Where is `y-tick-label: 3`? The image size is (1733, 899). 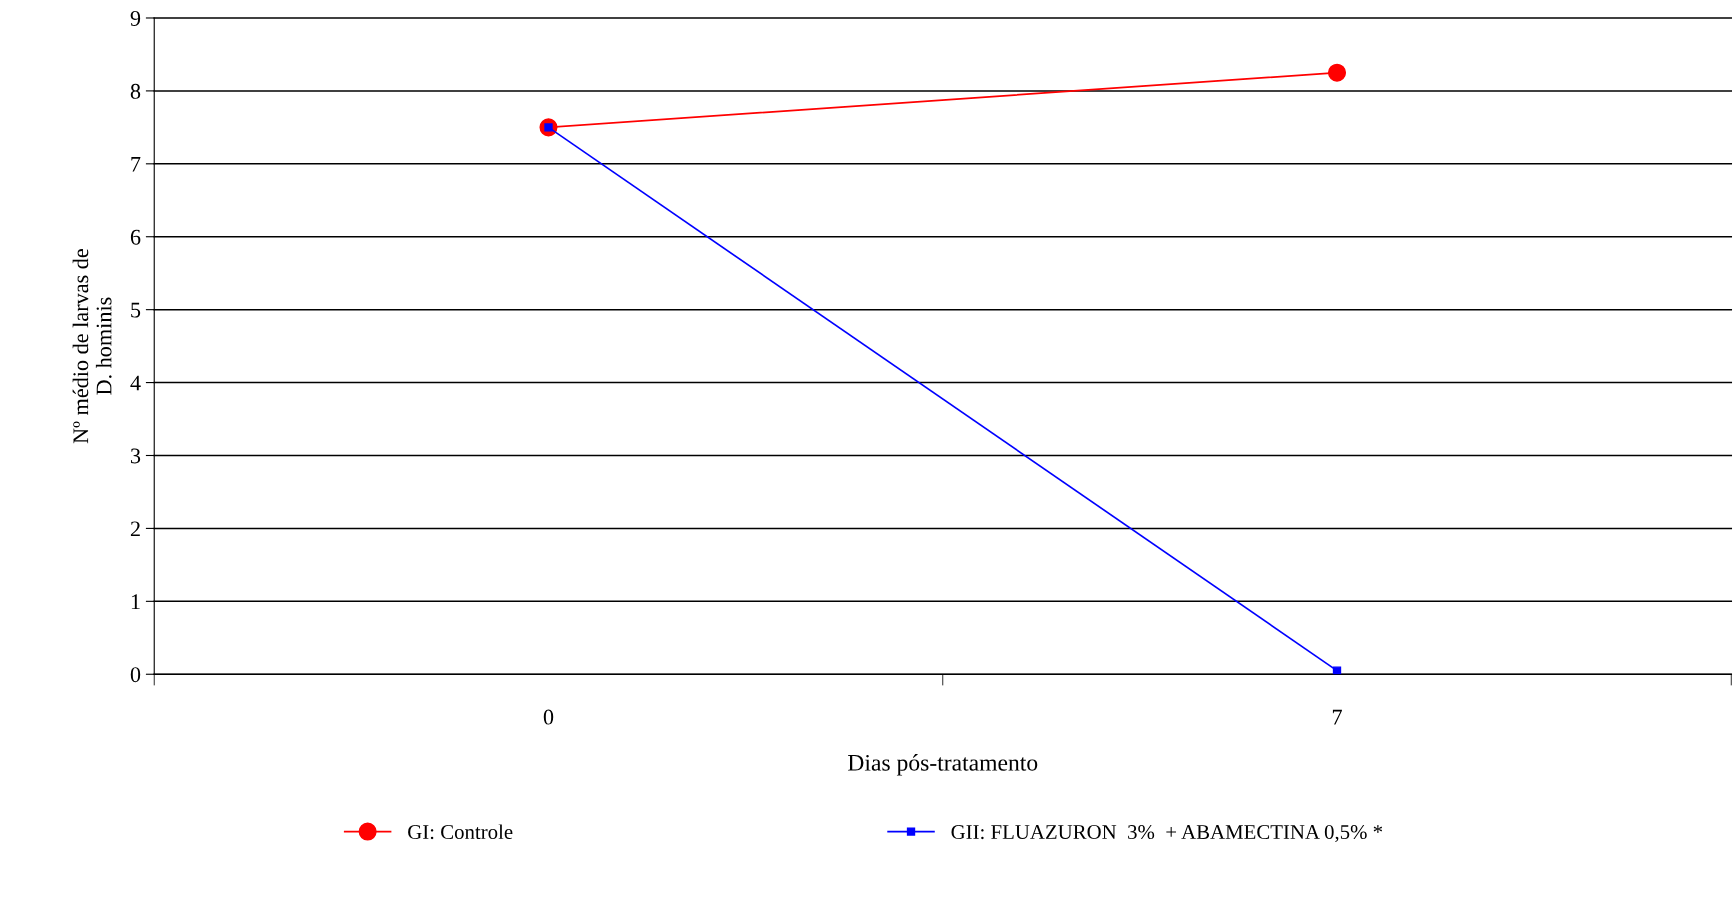
y-tick-label: 3 is located at coordinates (135, 456).